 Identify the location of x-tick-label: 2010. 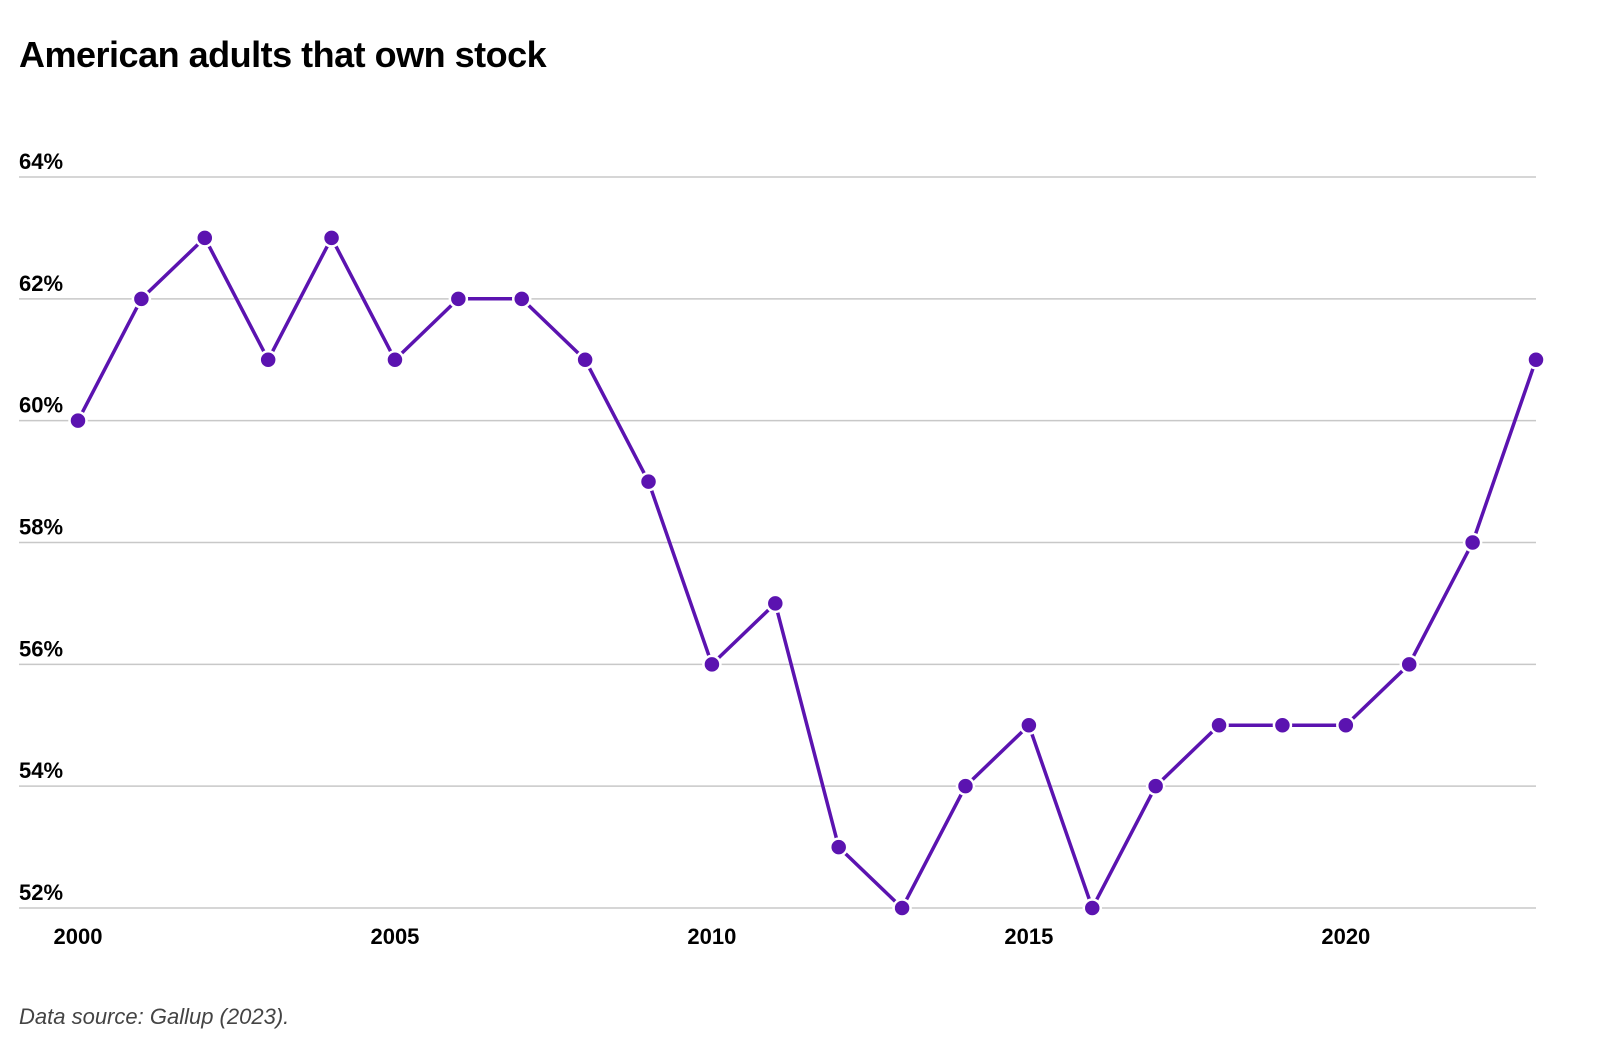
(711, 936).